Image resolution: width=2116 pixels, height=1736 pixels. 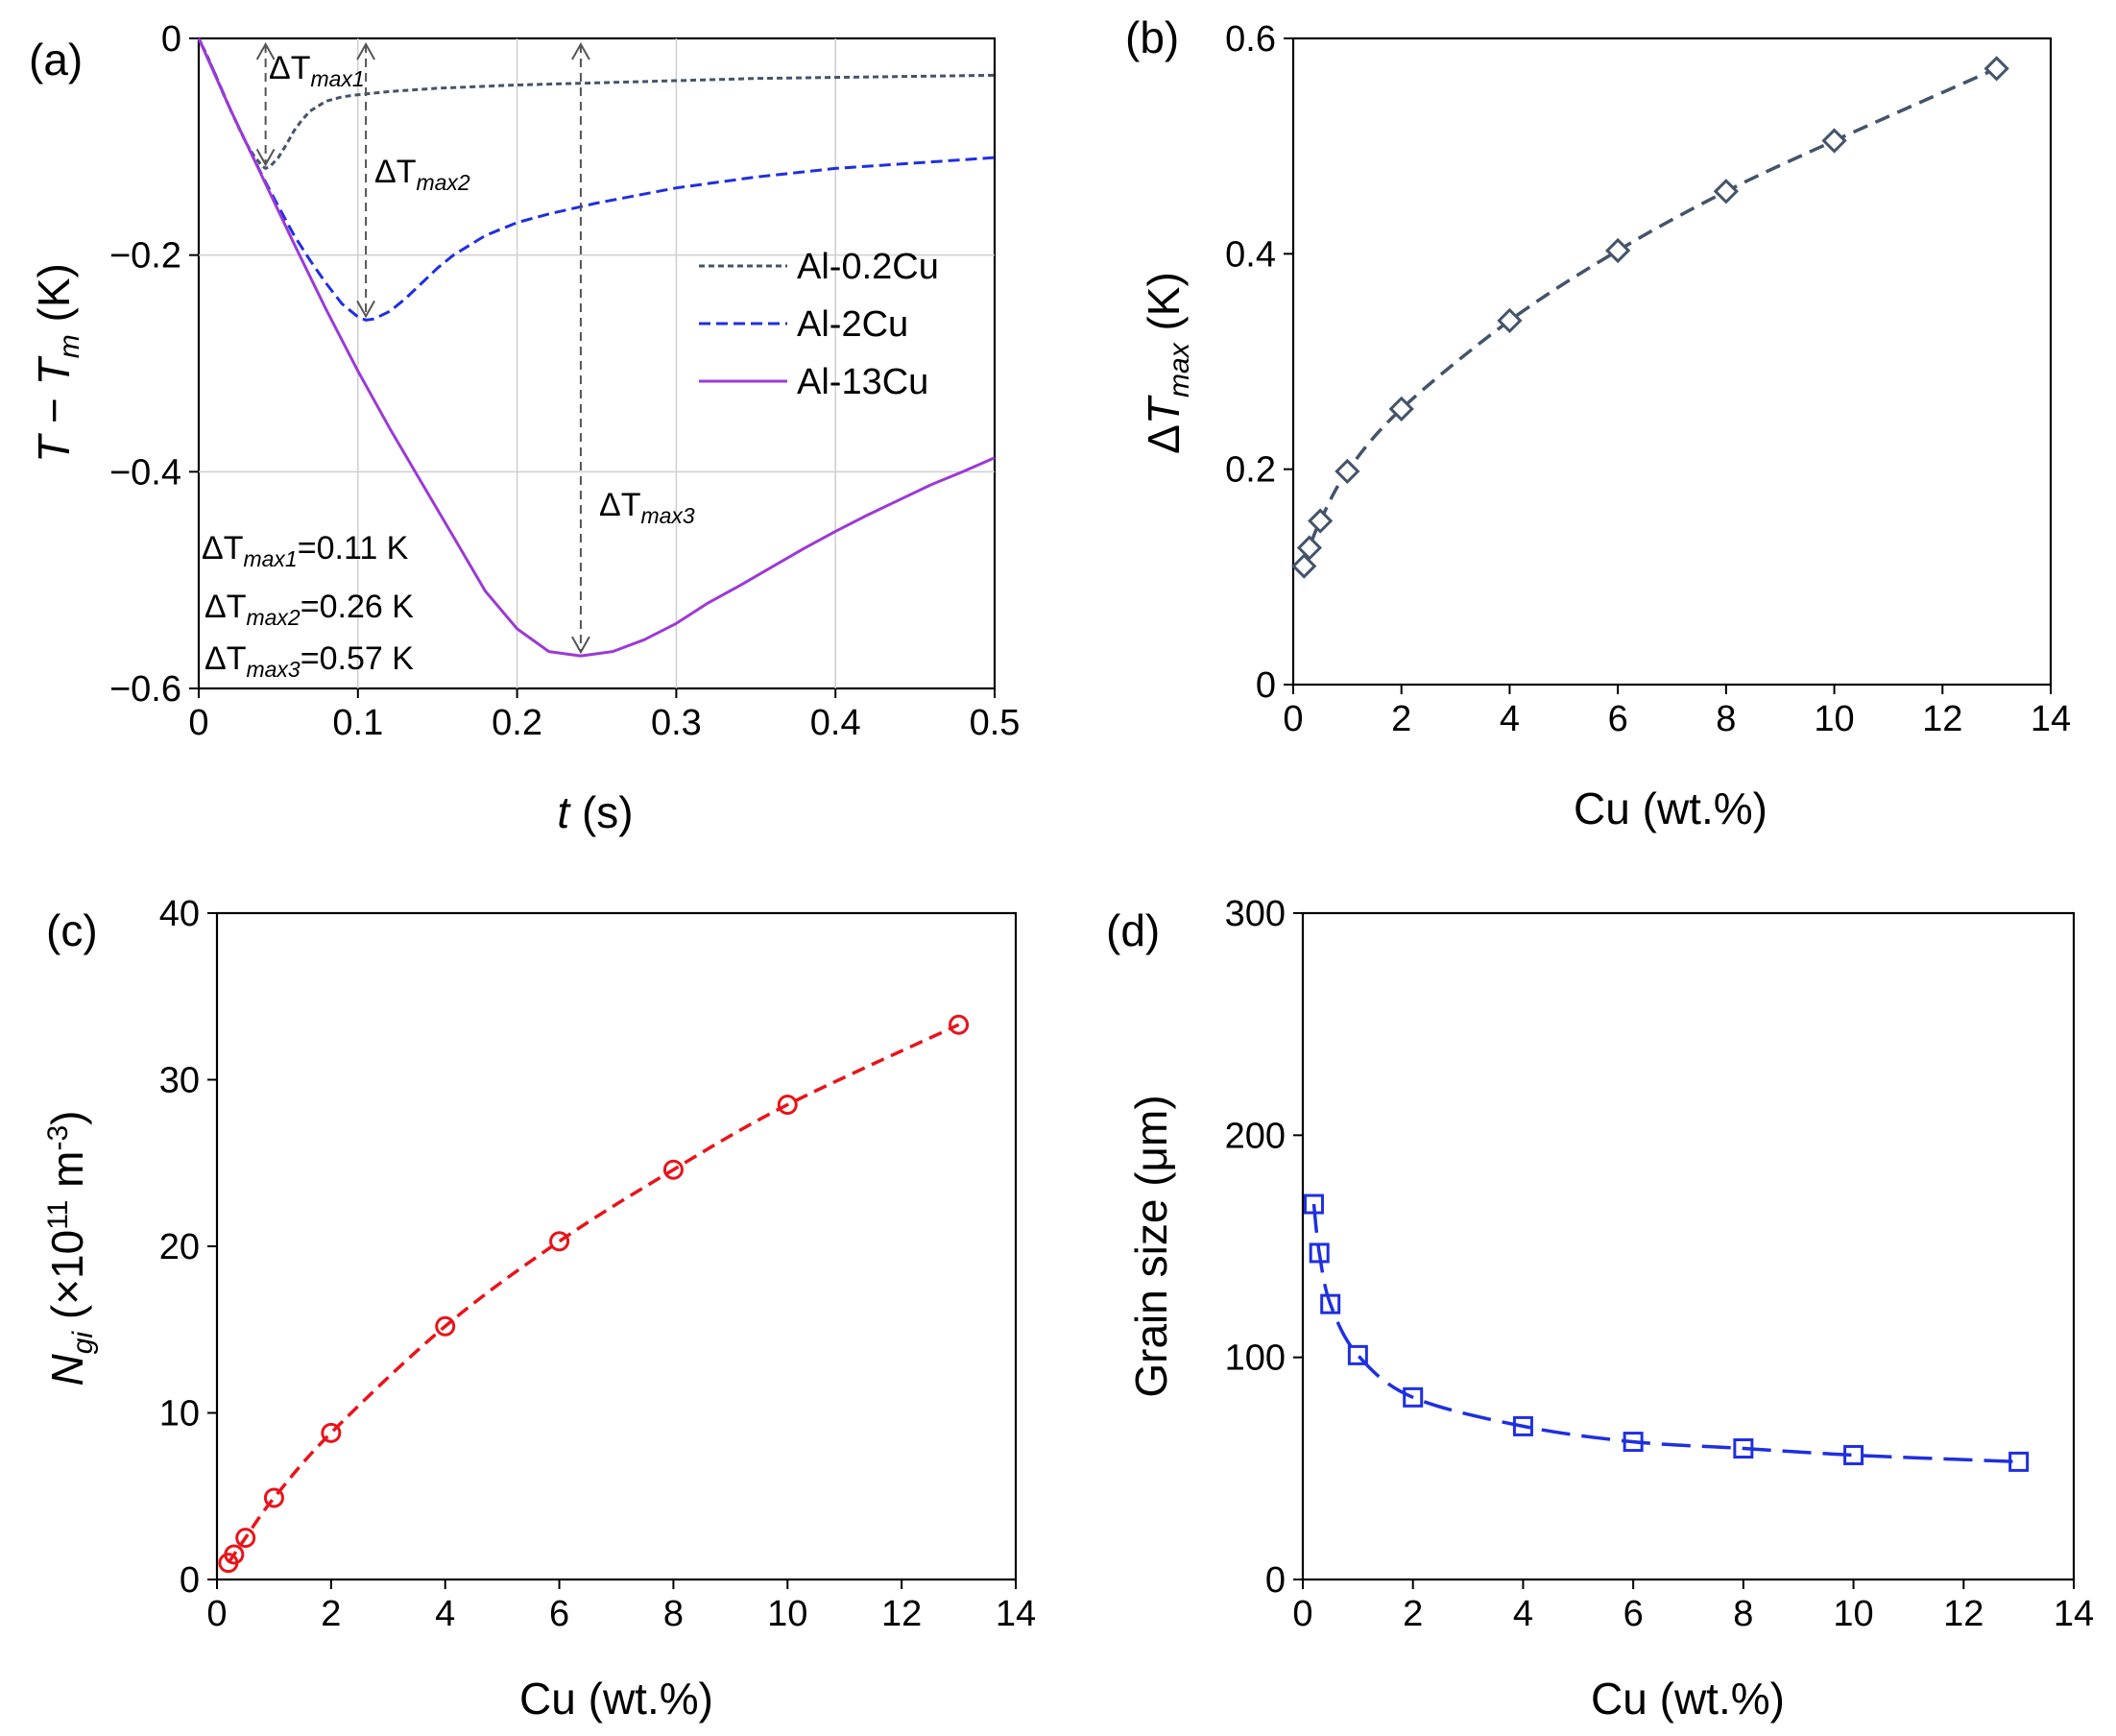 What do you see at coordinates (1670, 808) in the screenshot?
I see `panel-b-xlabel: Cu (wt.%)` at bounding box center [1670, 808].